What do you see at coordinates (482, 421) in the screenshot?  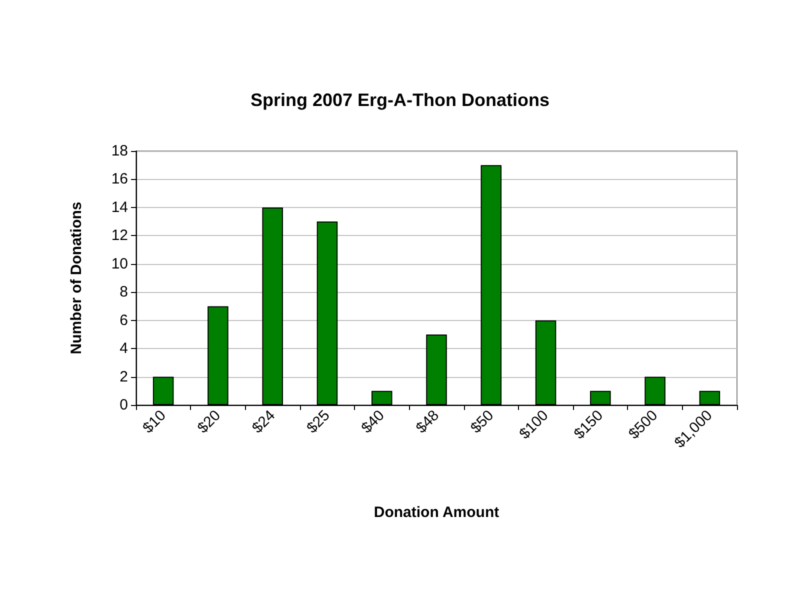 I see `x-tick-label: $50` at bounding box center [482, 421].